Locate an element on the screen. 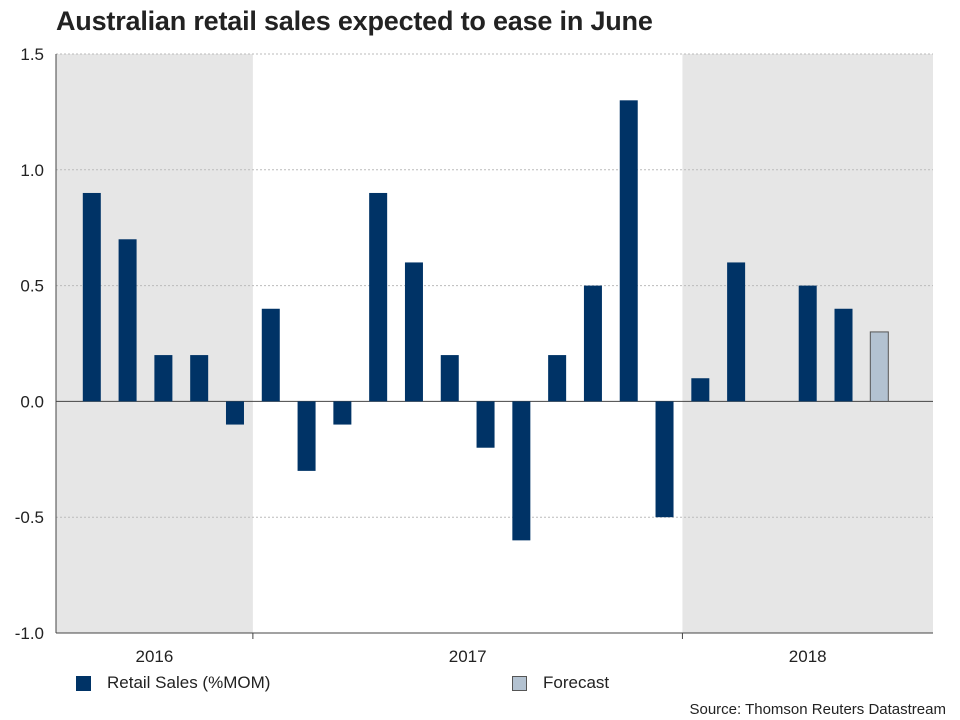 This screenshot has width=960, height=720. y-tick-label: -0.5 is located at coordinates (29, 517).